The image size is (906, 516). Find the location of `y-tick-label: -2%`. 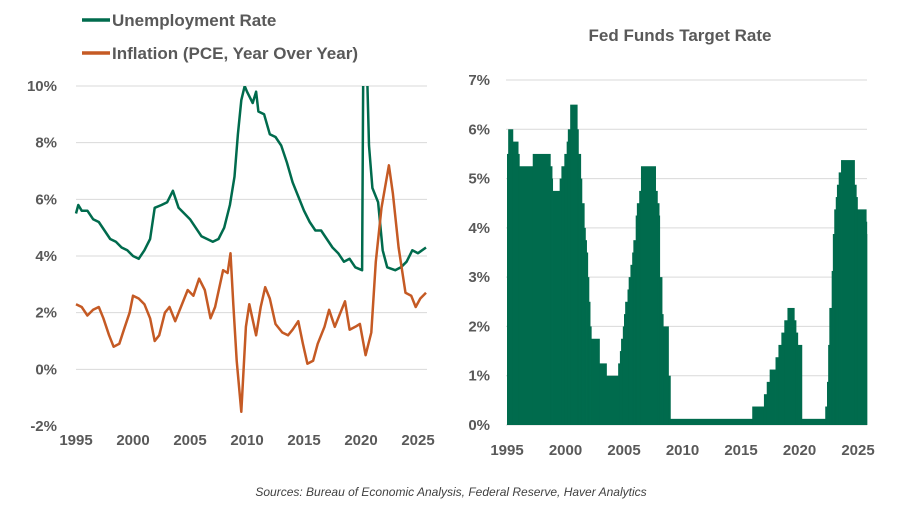

y-tick-label: -2% is located at coordinates (43, 426).